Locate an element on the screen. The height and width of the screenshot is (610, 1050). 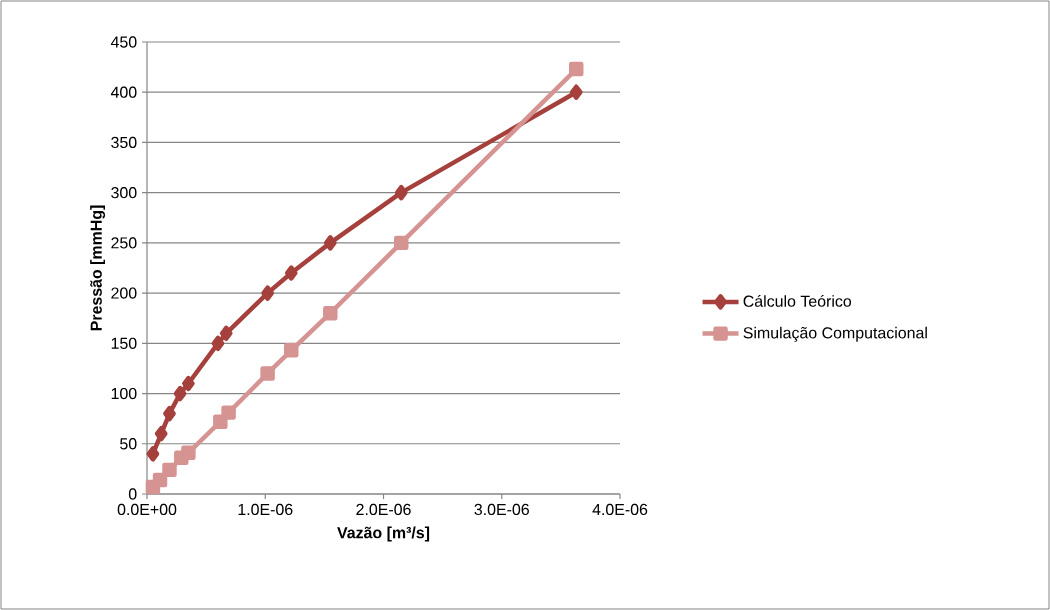
x-tick-label: 3.0E-06 is located at coordinates (501, 509).